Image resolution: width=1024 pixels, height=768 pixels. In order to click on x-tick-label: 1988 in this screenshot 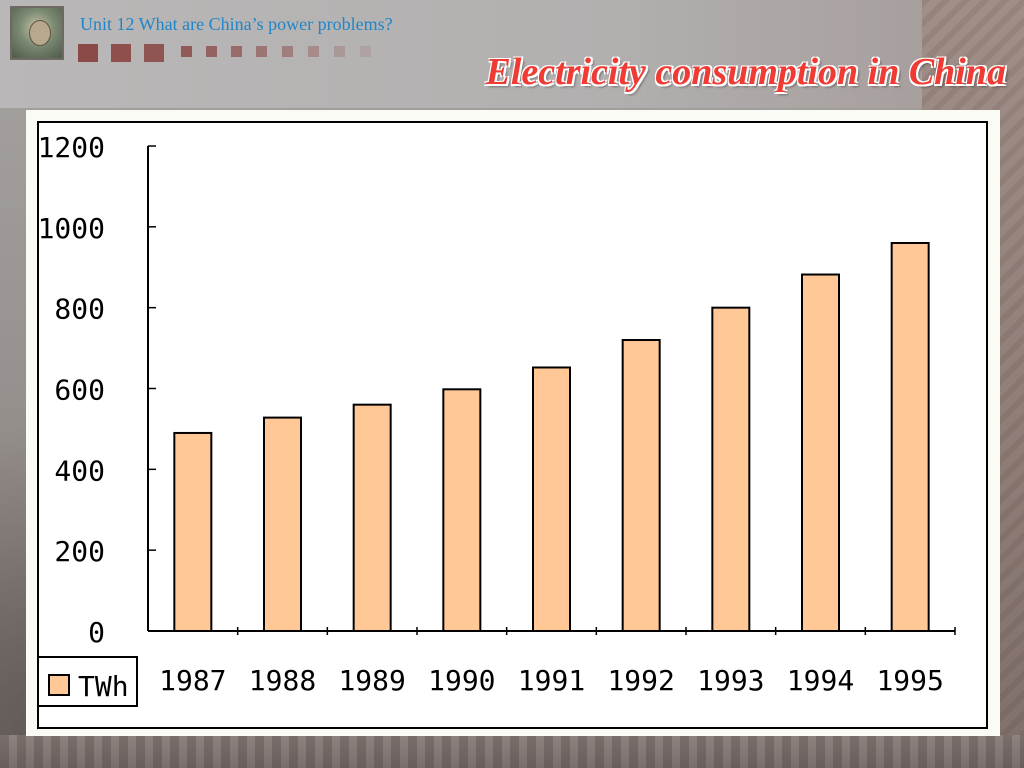, I will do `click(282, 680)`.